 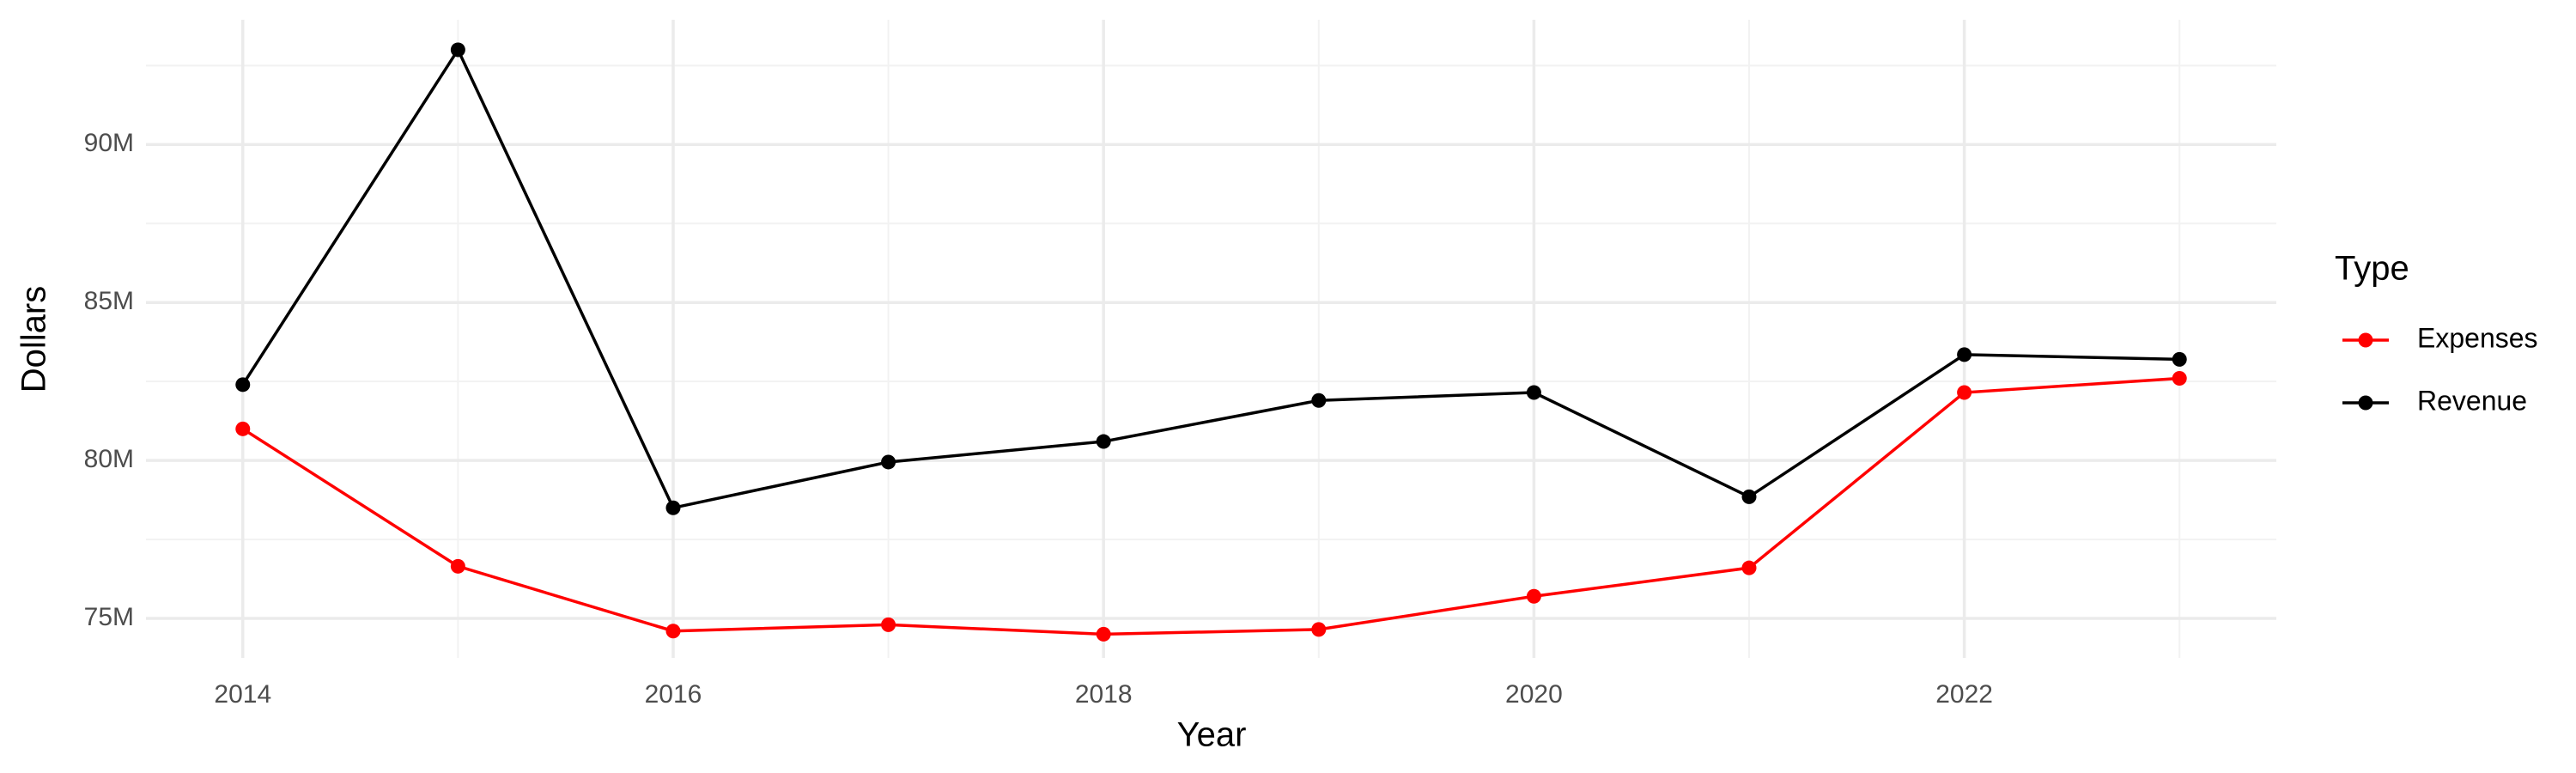 I want to click on y-tick-label: 90M, so click(x=109, y=143).